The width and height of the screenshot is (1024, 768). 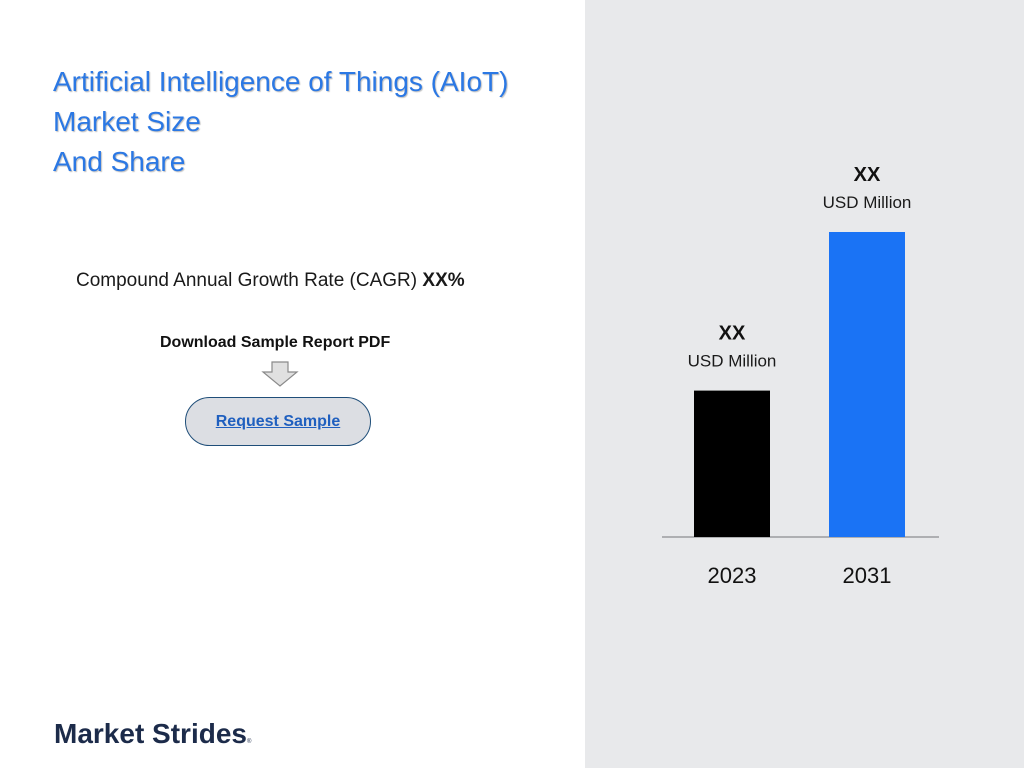 What do you see at coordinates (732, 463) in the screenshot?
I see `bar-2023` at bounding box center [732, 463].